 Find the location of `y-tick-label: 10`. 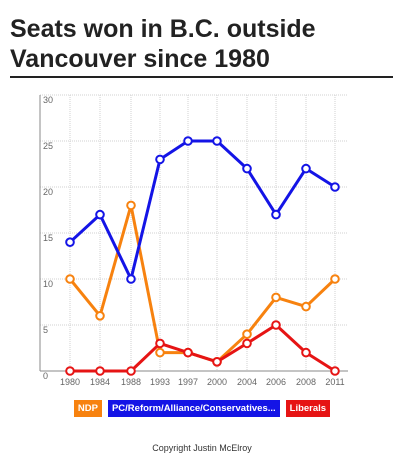

y-tick-label: 10 is located at coordinates (48, 284).